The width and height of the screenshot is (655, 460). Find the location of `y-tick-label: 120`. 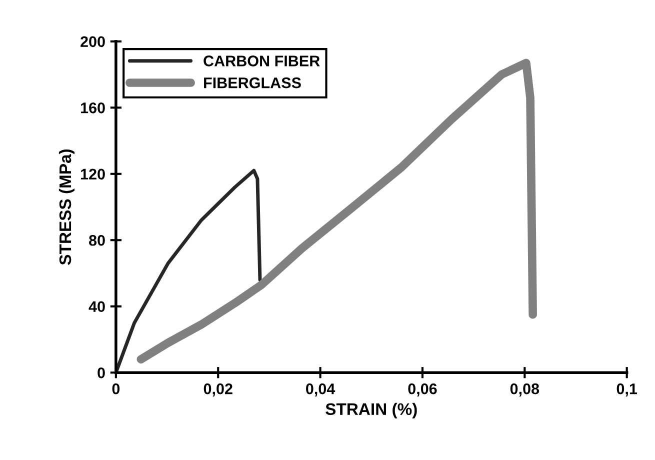

y-tick-label: 120 is located at coordinates (92, 174).